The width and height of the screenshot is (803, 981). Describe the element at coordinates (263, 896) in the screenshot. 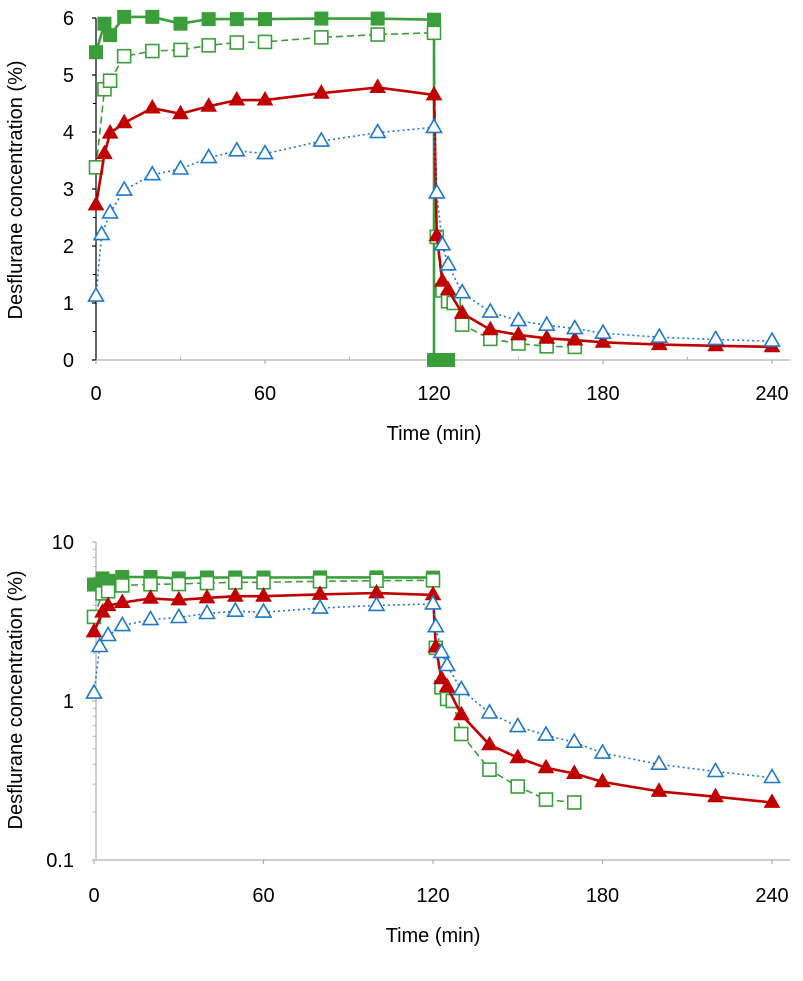

I see `x-tick-label: 60` at that location.